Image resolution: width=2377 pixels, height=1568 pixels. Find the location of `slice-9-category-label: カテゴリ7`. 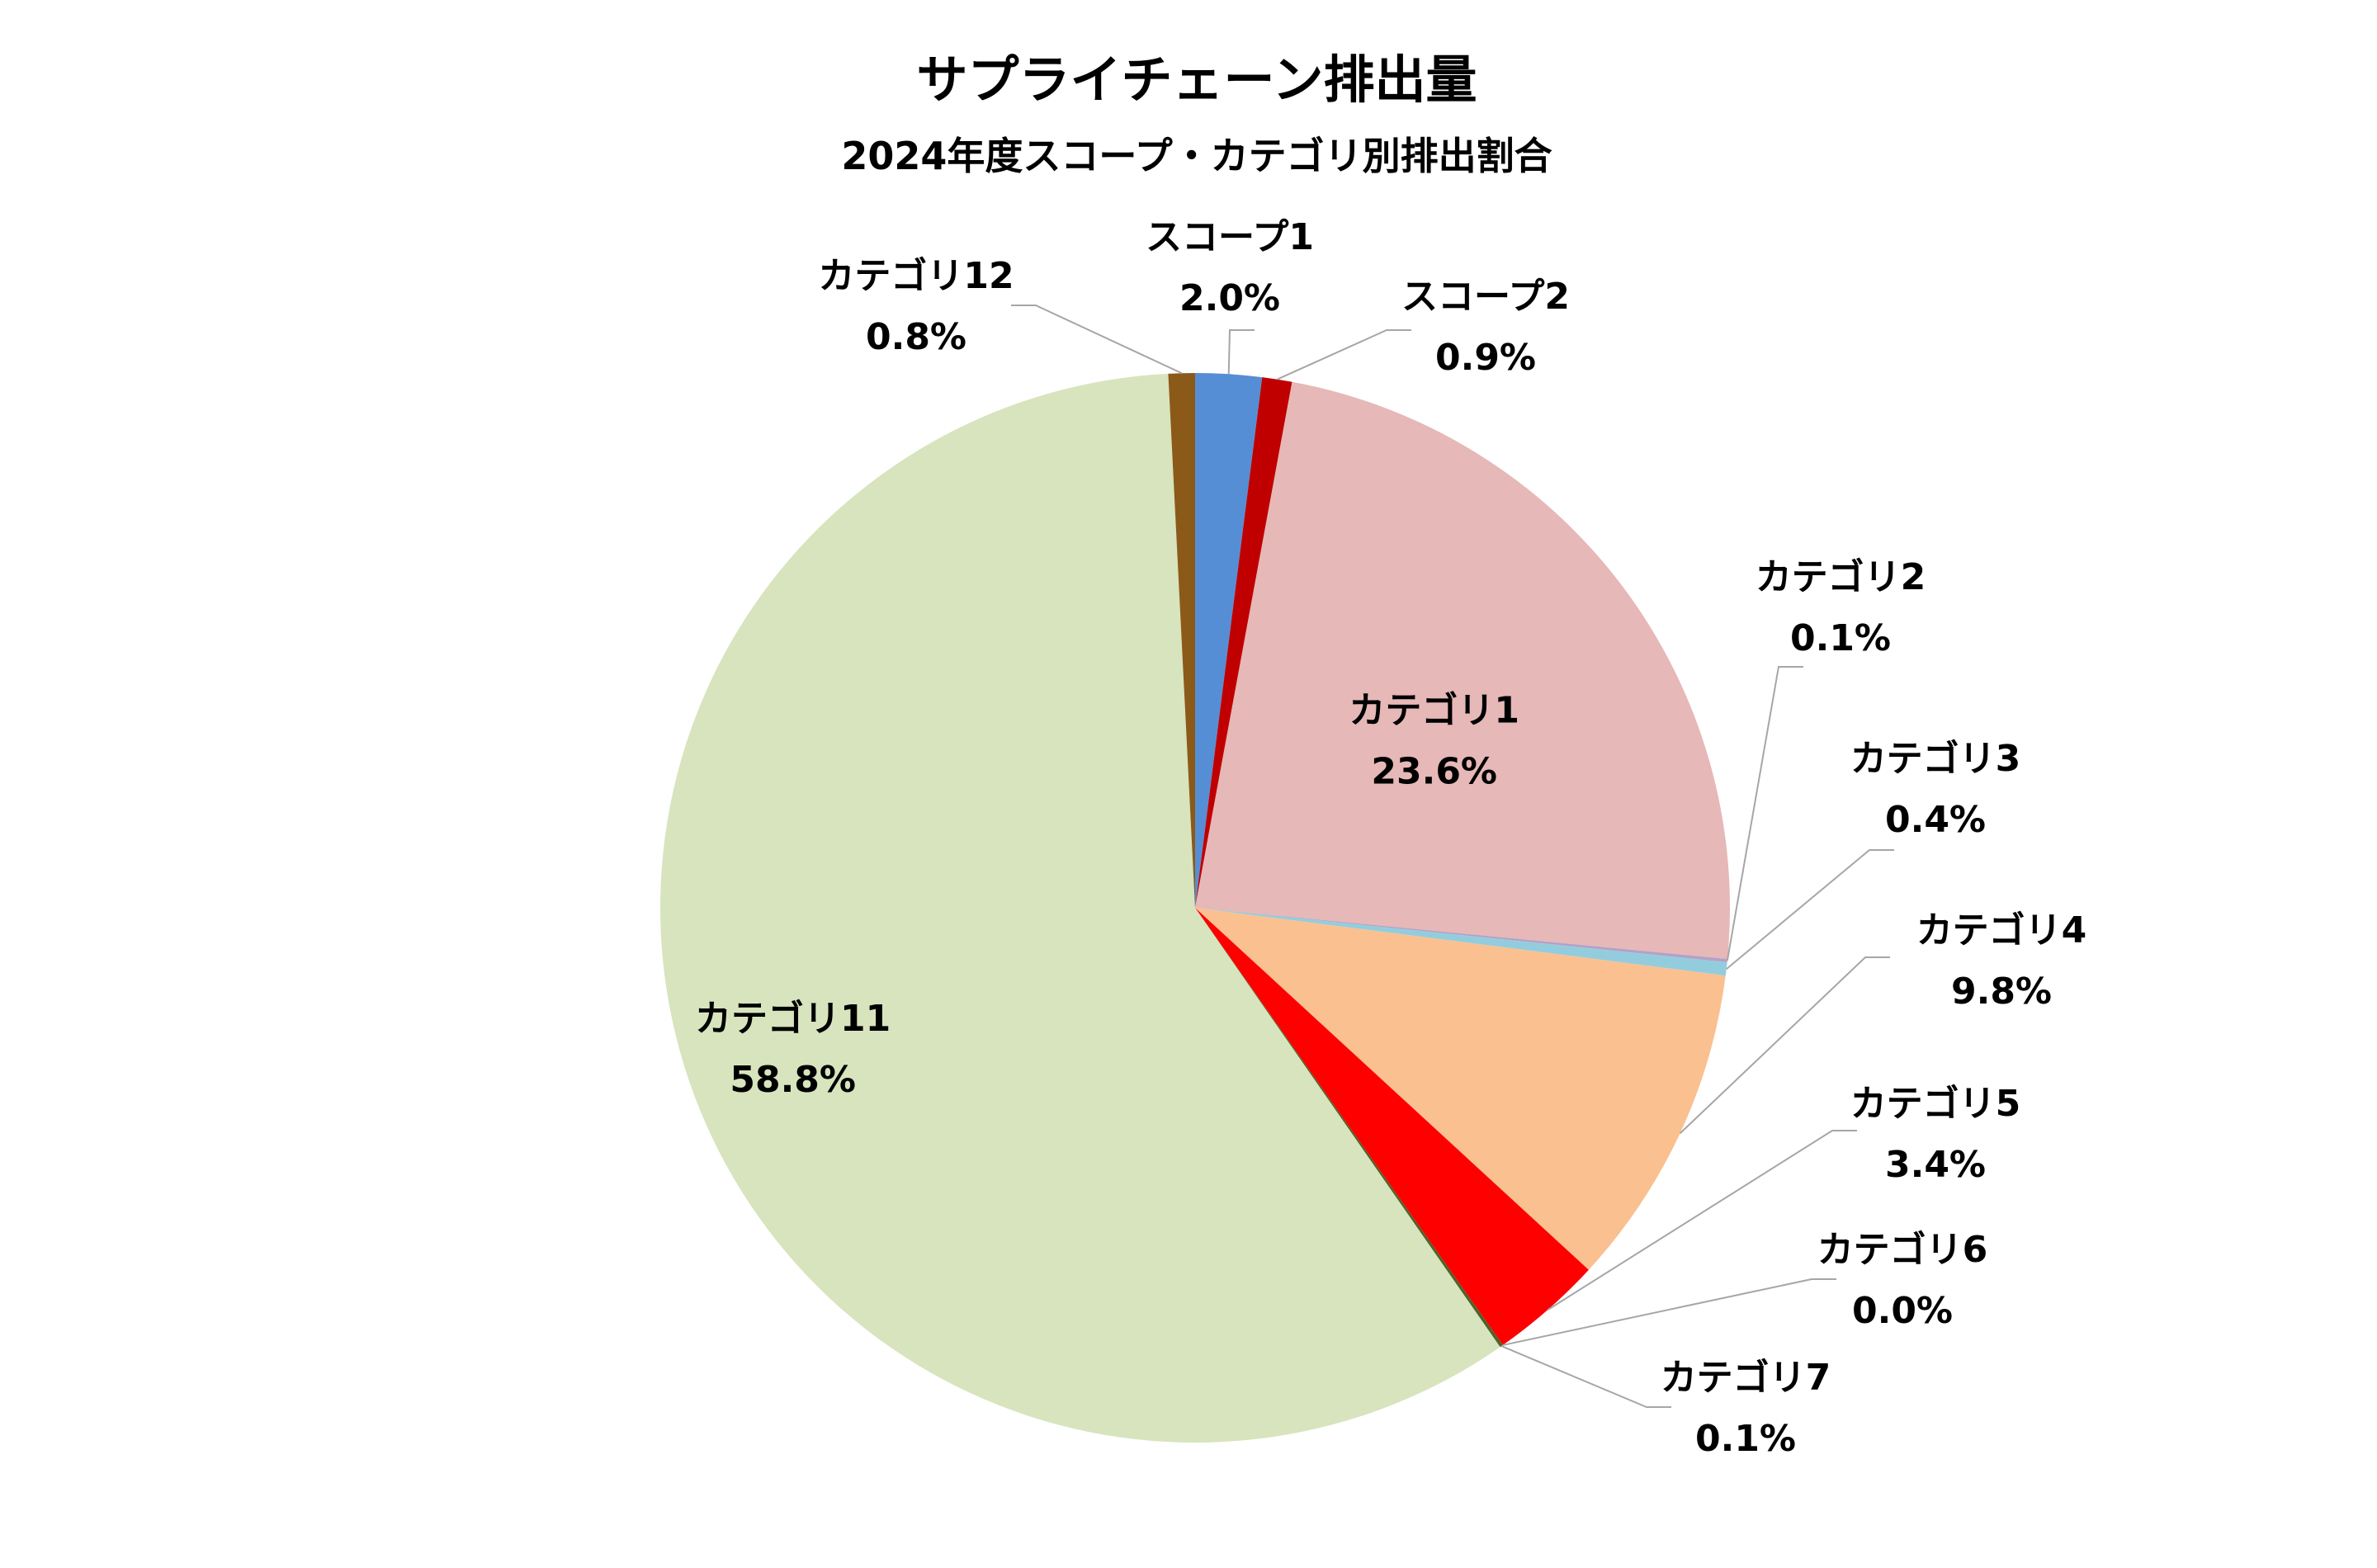

slice-9-category-label: カテゴリ7 is located at coordinates (1746, 1378).